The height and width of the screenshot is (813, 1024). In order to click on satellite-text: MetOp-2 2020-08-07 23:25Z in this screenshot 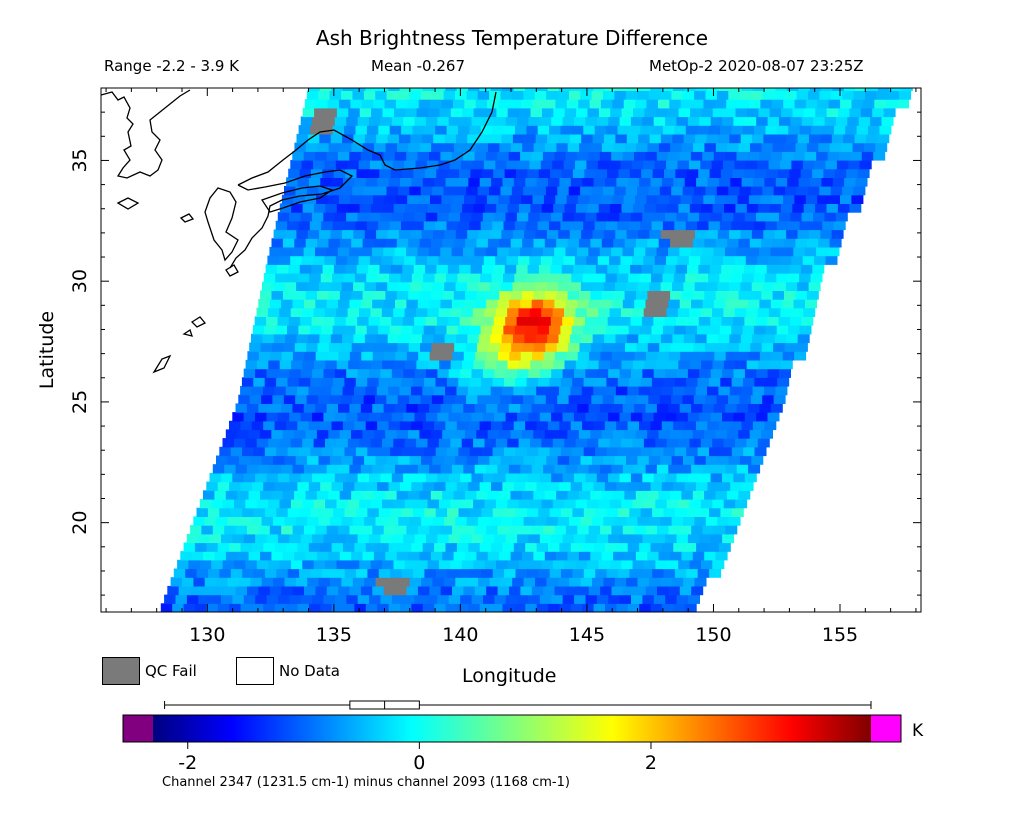, I will do `click(756, 66)`.